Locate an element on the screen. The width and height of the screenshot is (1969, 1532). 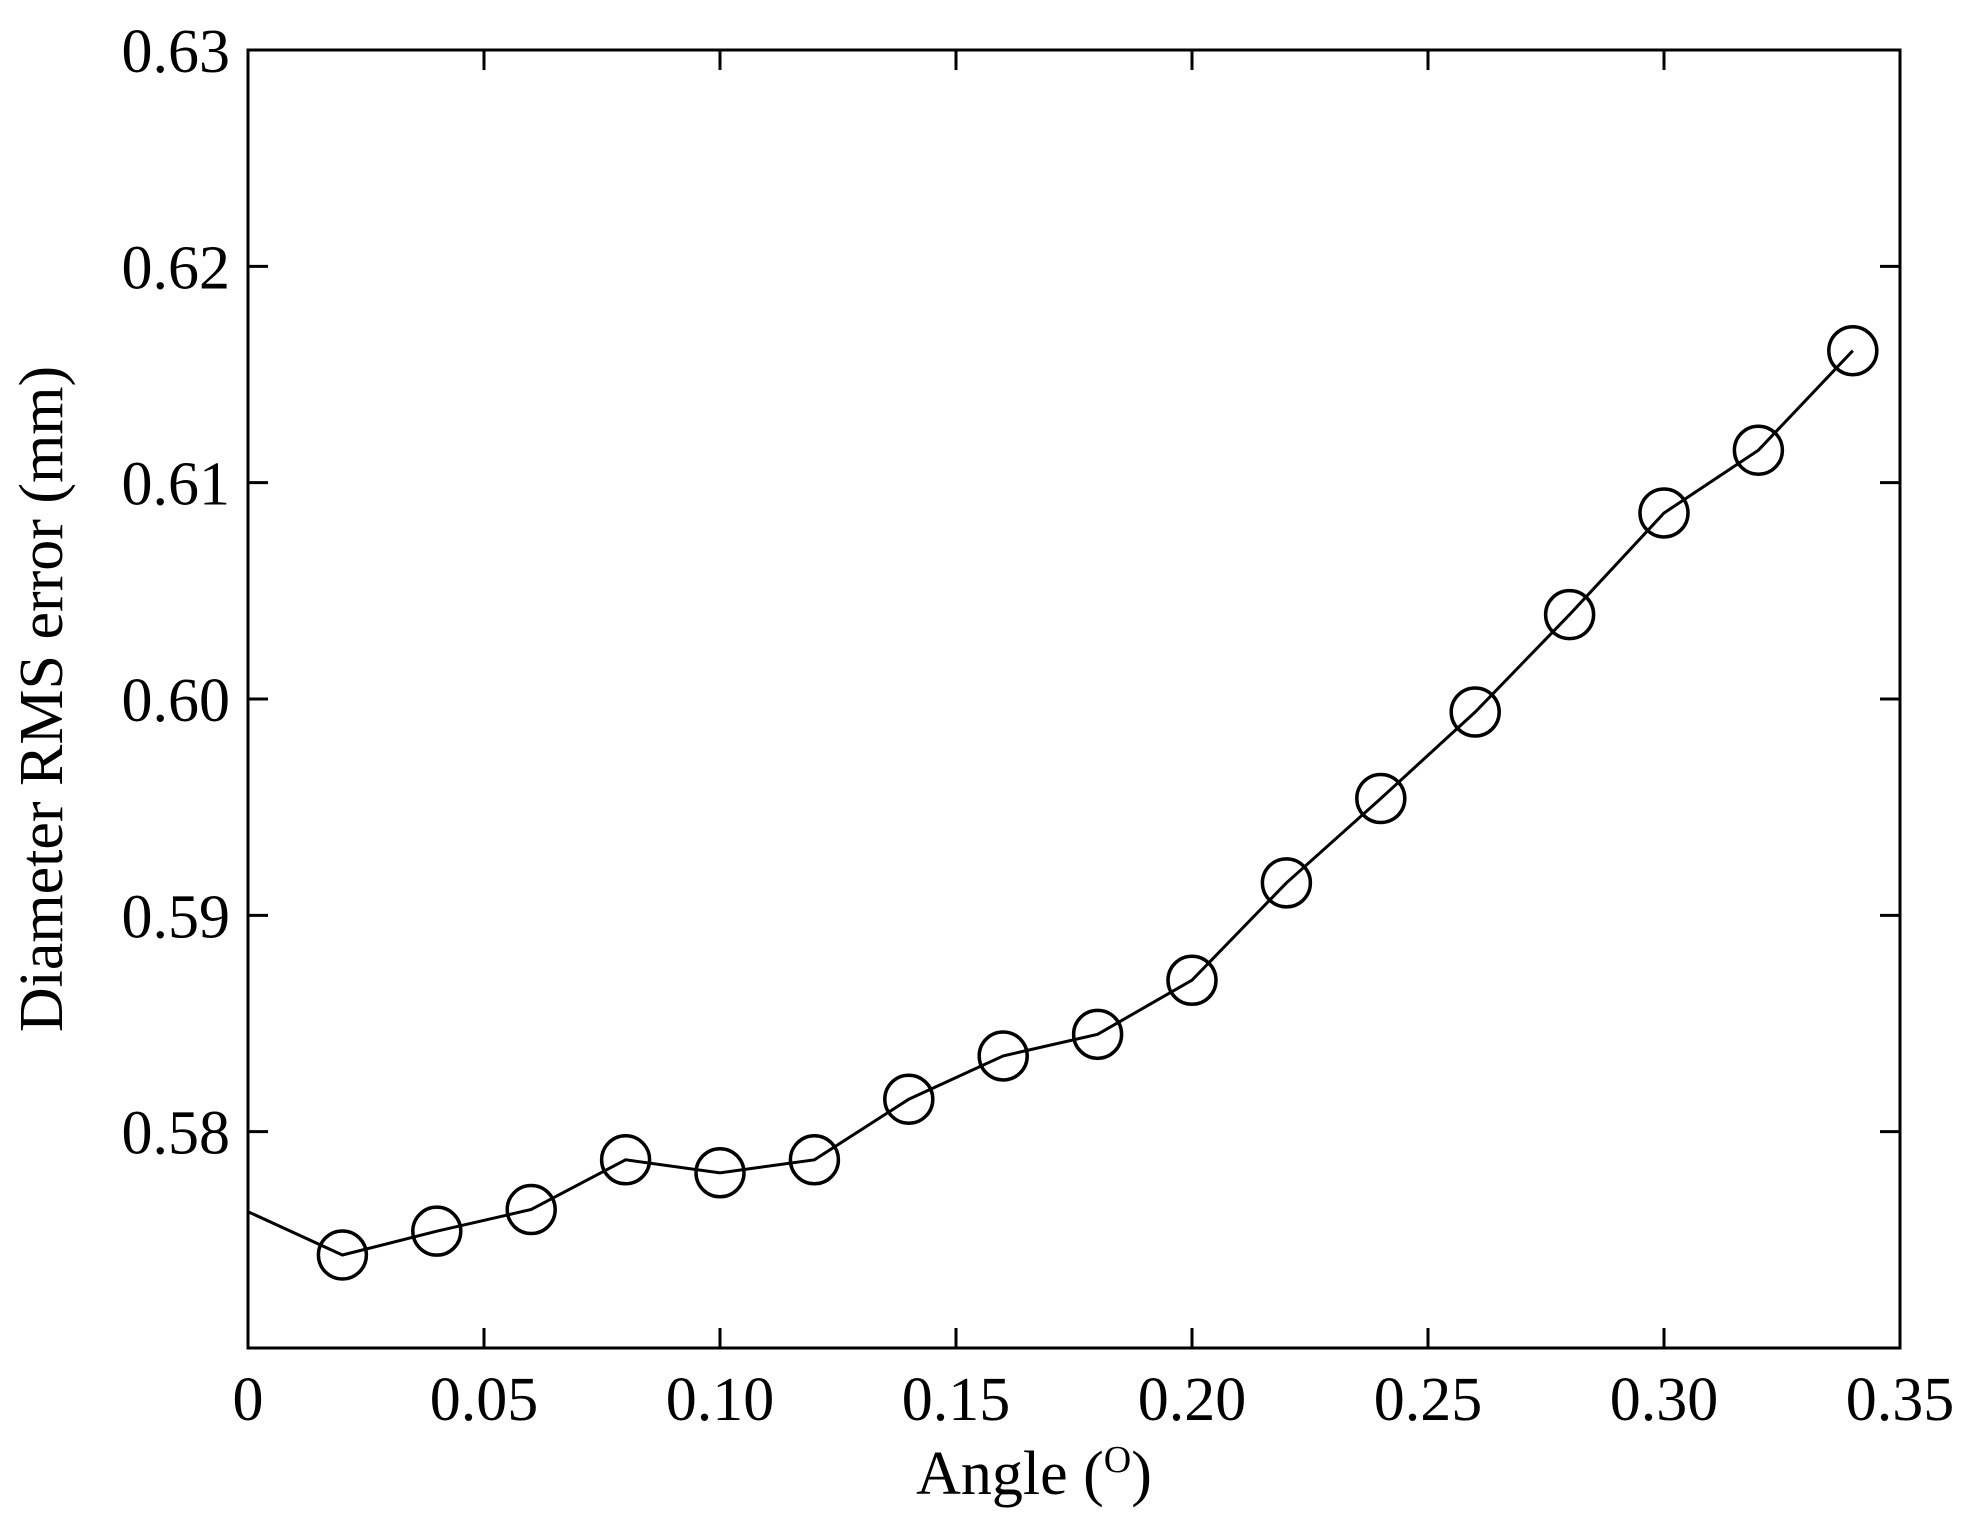
y-tick-label: 0.61 is located at coordinates (176, 485).